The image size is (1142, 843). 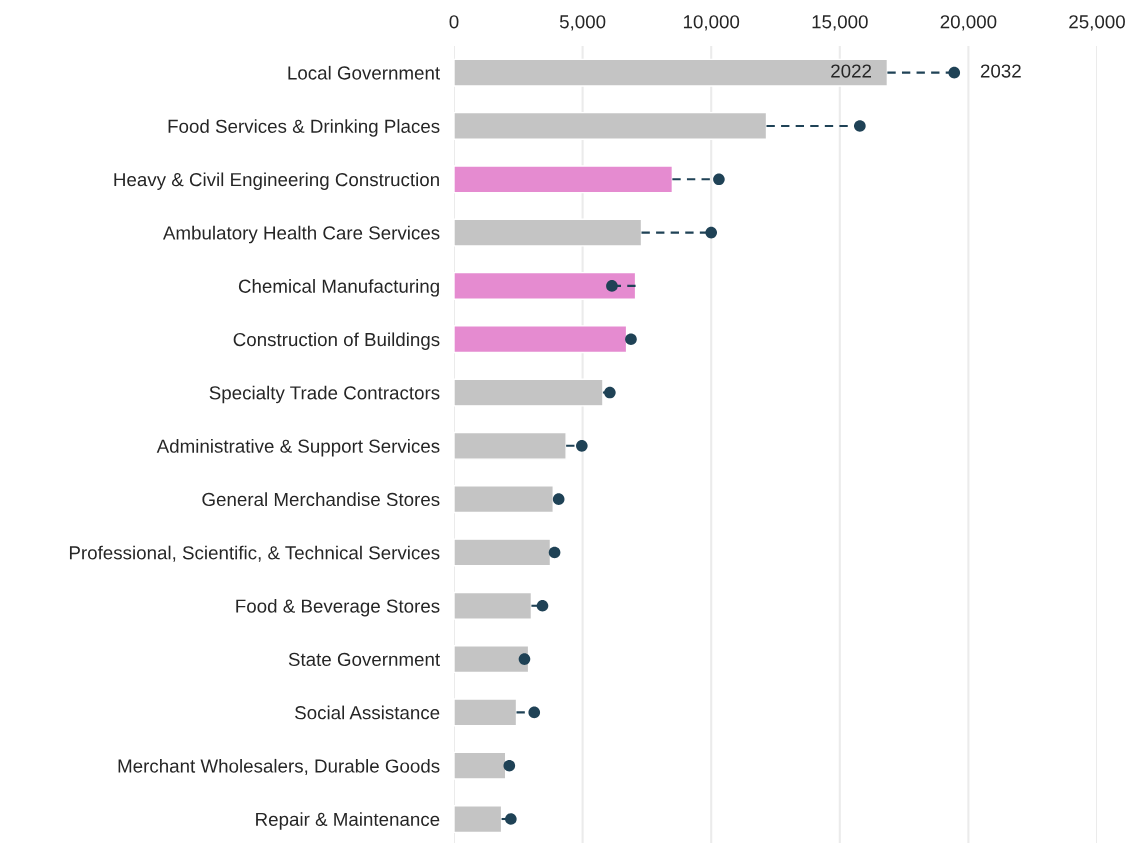 What do you see at coordinates (1000, 71) in the screenshot?
I see `legend-label: 2032` at bounding box center [1000, 71].